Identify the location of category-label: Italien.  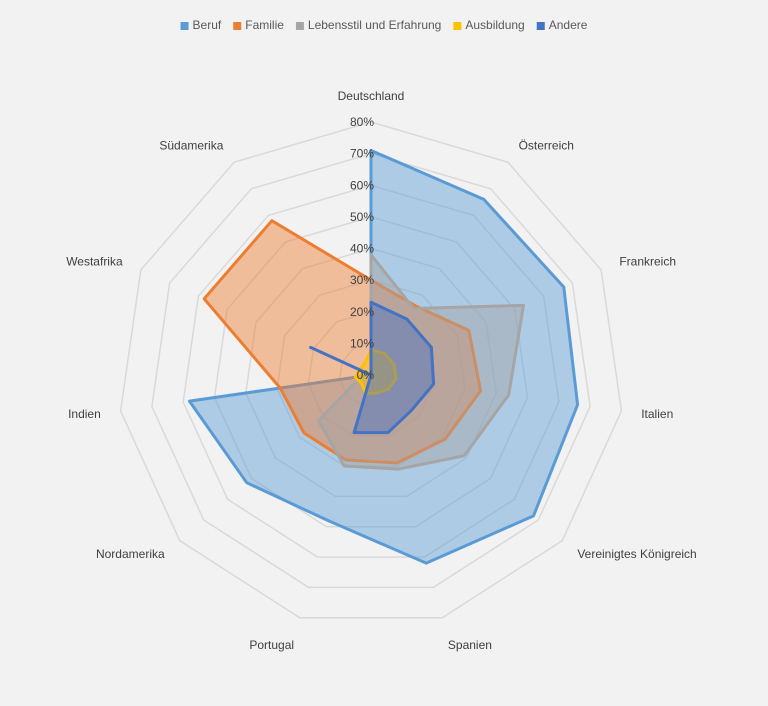
(657, 414).